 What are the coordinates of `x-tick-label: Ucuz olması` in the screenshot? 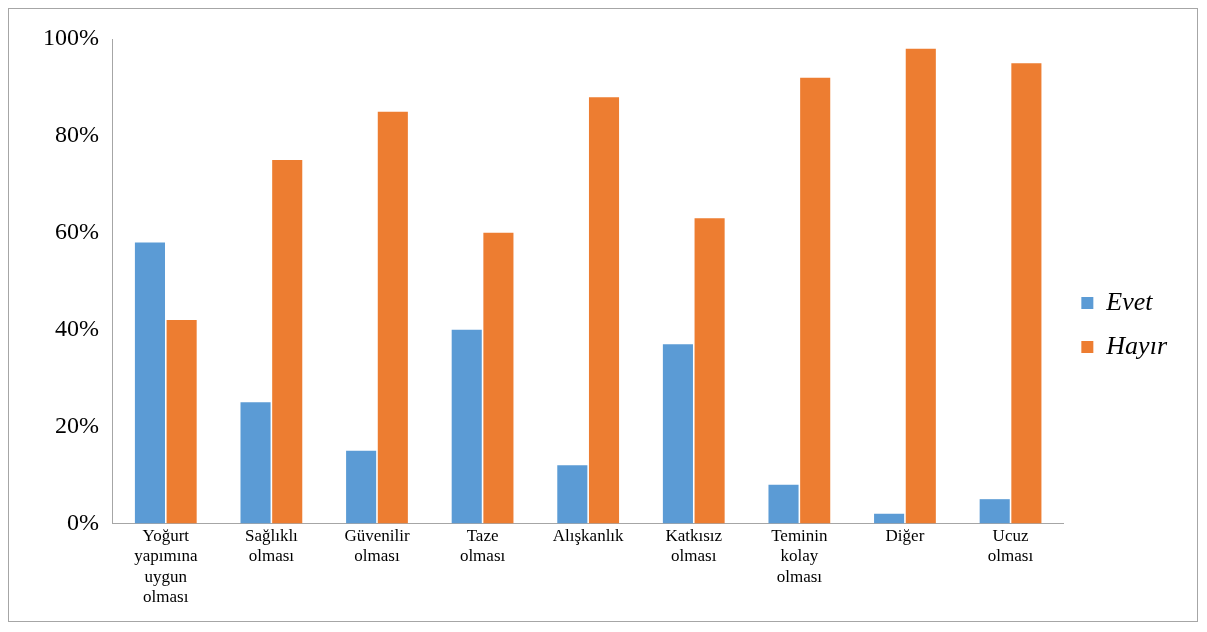 It's located at (1010, 546).